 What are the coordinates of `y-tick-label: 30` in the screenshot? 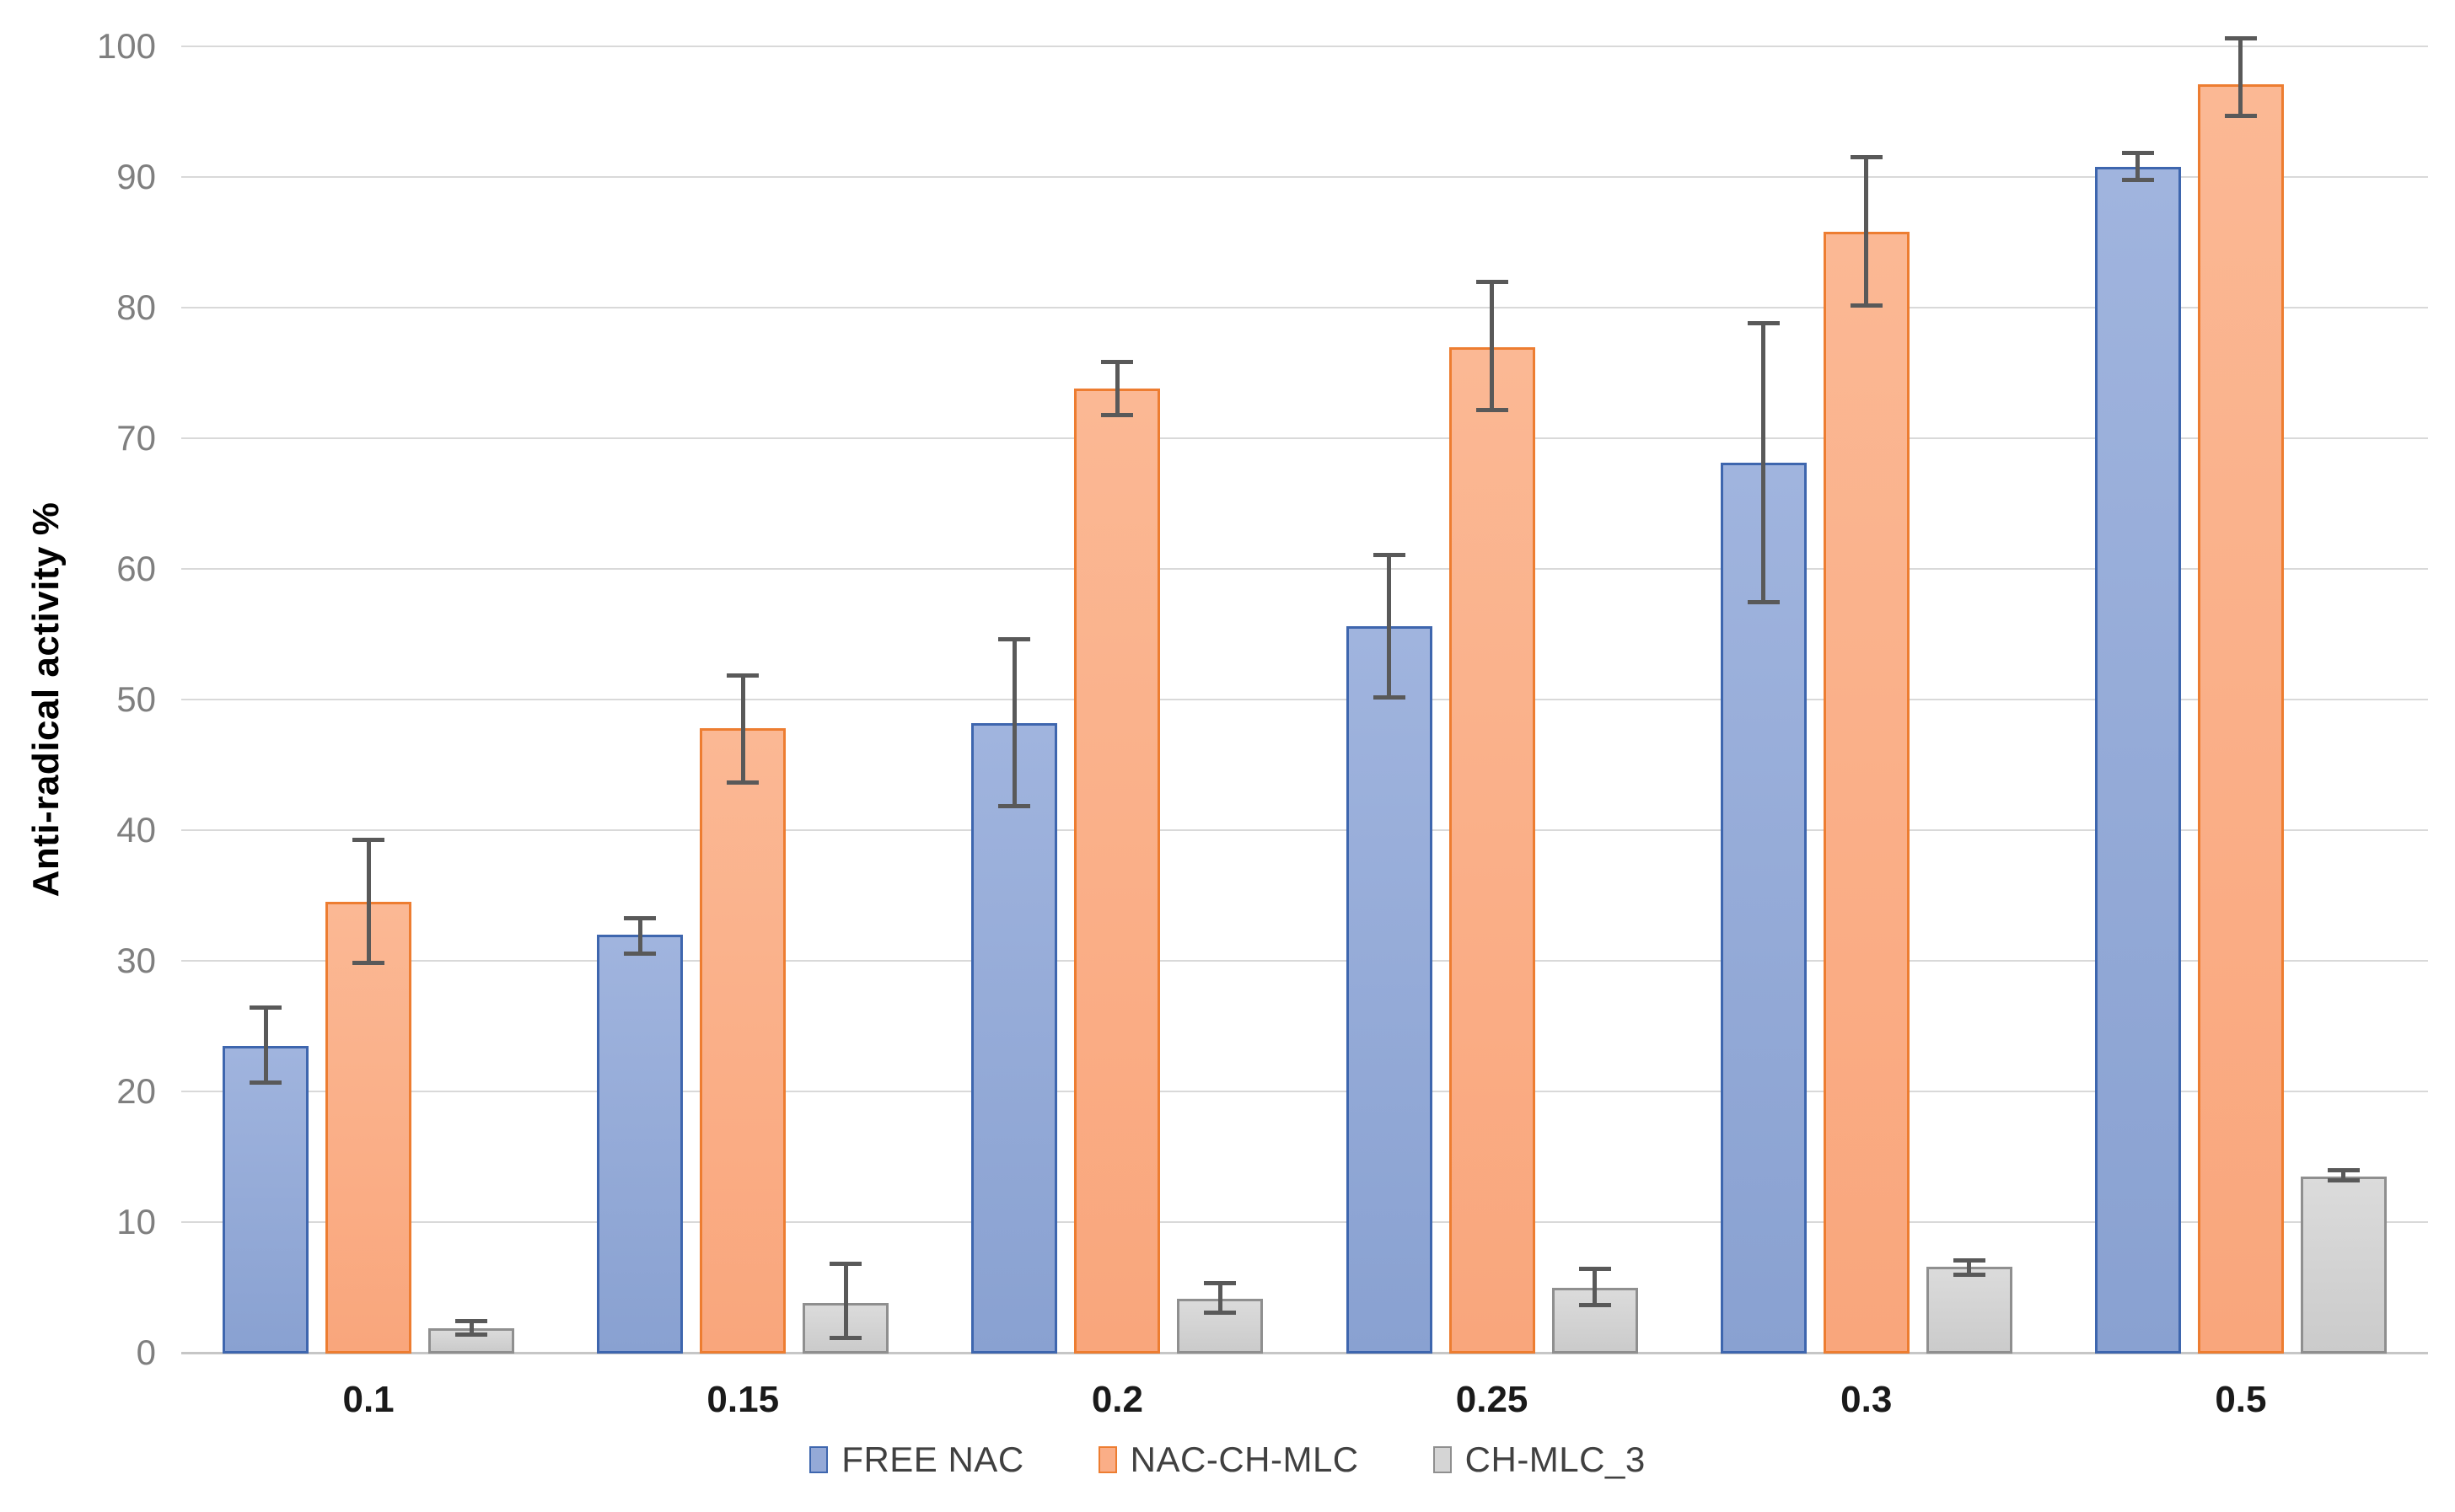 It's located at (136, 960).